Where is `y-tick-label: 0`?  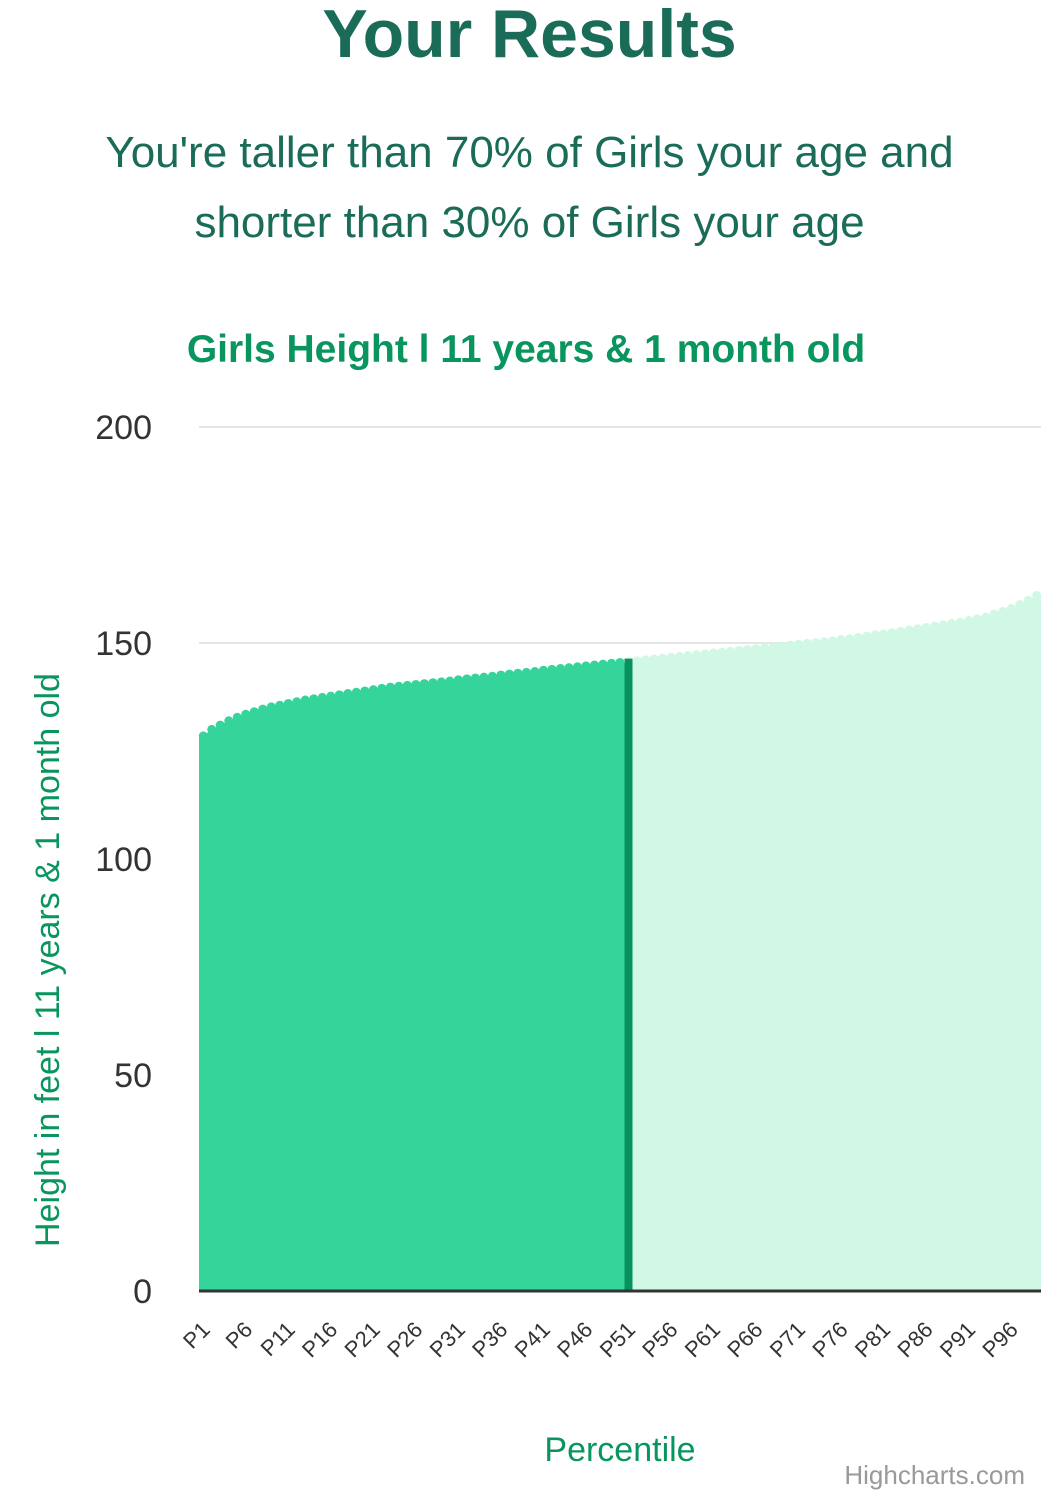
y-tick-label: 0 is located at coordinates (142, 1292).